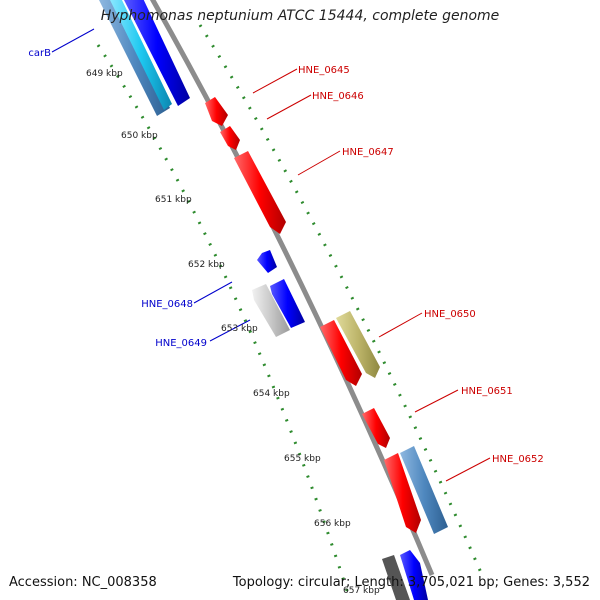 This screenshot has height=600, width=600. I want to click on gene-HNE_0650-olive, so click(358, 344).